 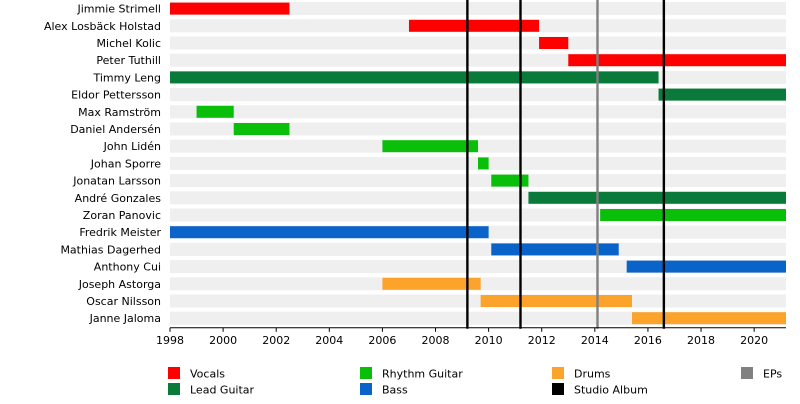 What do you see at coordinates (207, 374) in the screenshot?
I see `legend-label-vocals: Vocals` at bounding box center [207, 374].